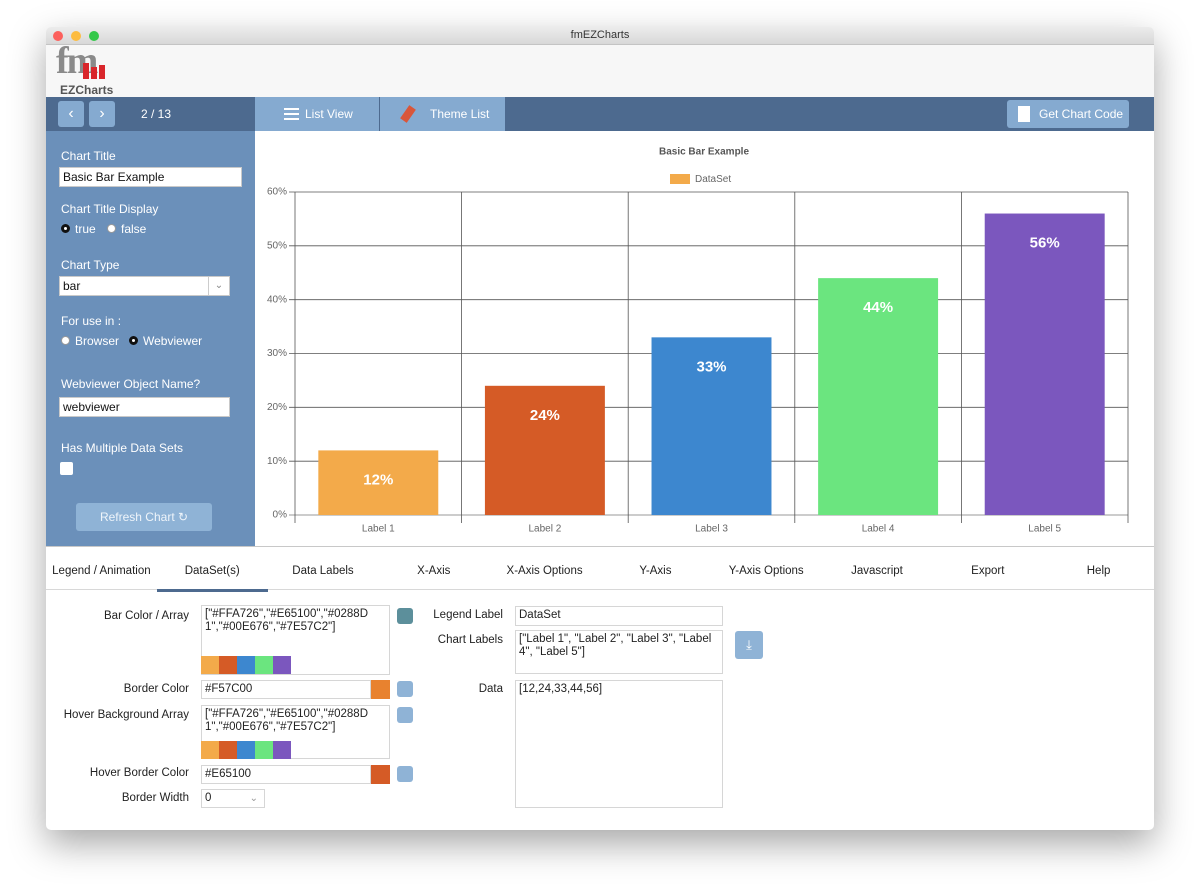 This screenshot has height=896, width=1200. Describe the element at coordinates (146, 616) in the screenshot. I see `field-label: Bar Color / Array` at that location.